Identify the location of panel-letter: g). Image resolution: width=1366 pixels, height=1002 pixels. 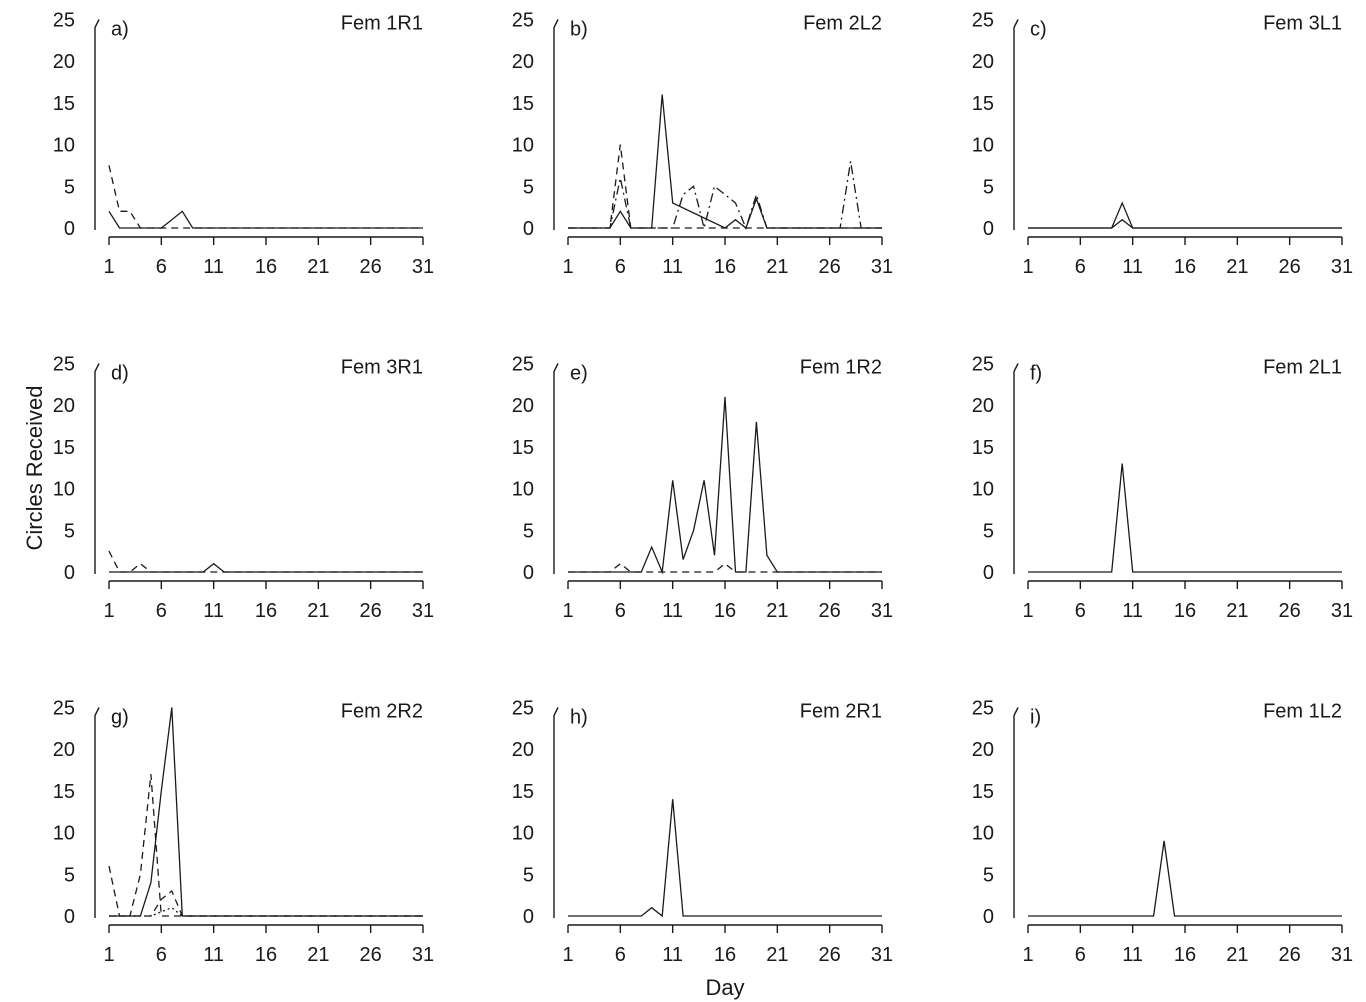
(120, 718).